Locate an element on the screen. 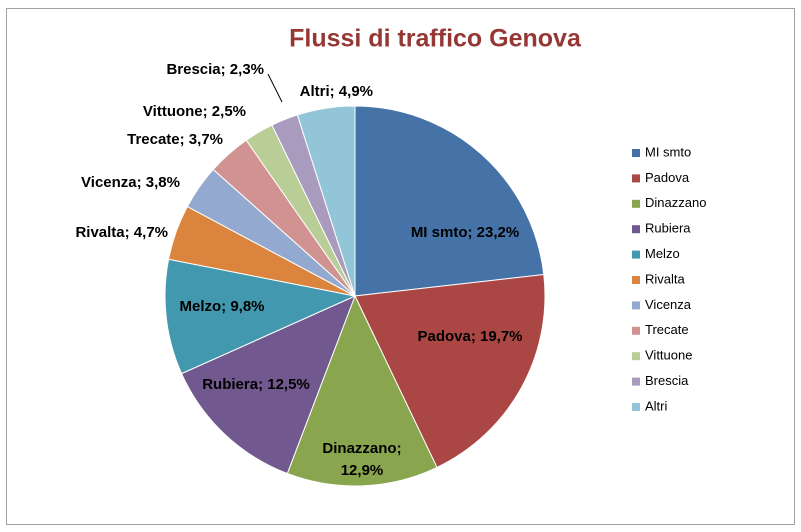  data-label: Dinazzano; 12,9% is located at coordinates (361, 459).